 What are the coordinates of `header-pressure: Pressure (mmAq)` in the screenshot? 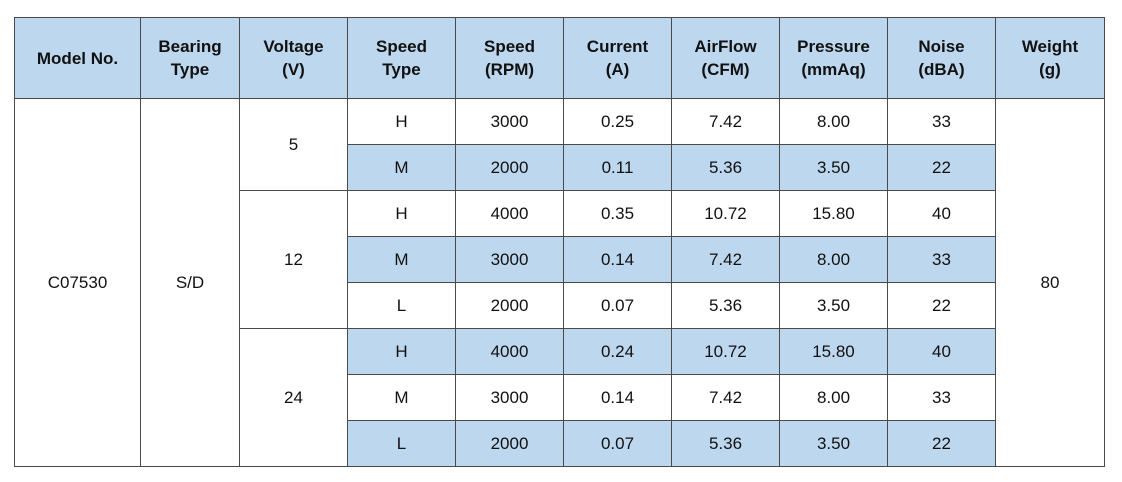 It's located at (833, 58).